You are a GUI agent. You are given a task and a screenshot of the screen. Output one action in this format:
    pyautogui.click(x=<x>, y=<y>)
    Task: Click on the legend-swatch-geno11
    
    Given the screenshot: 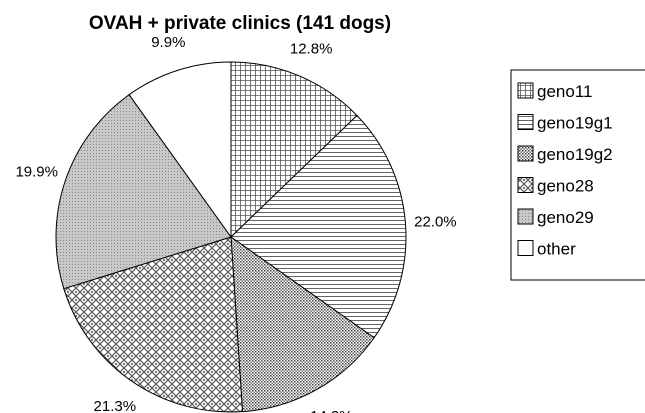 What is the action you would take?
    pyautogui.click(x=525, y=90)
    